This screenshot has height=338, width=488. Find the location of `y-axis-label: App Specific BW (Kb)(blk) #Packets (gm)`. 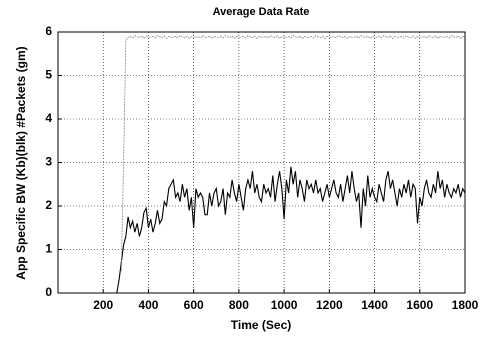

y-axis-label: App Specific BW (Kb)(blk) #Packets (gm) is located at coordinates (21, 162).